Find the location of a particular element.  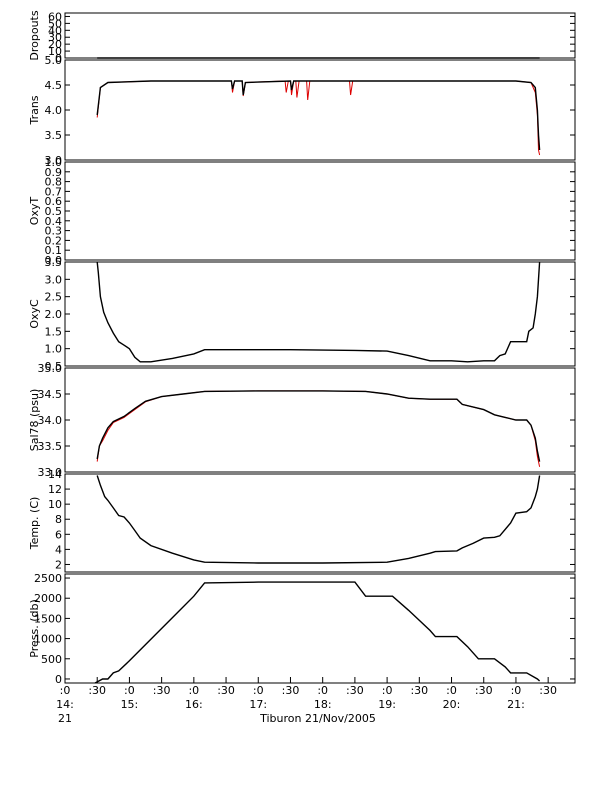

y-tick-label: 0.3 is located at coordinates (54, 231).